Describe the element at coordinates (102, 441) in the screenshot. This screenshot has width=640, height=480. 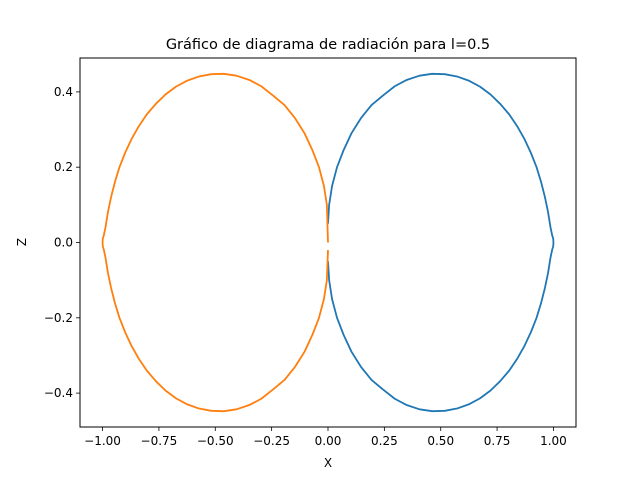
I see `x-tick-label: −1.00` at that location.